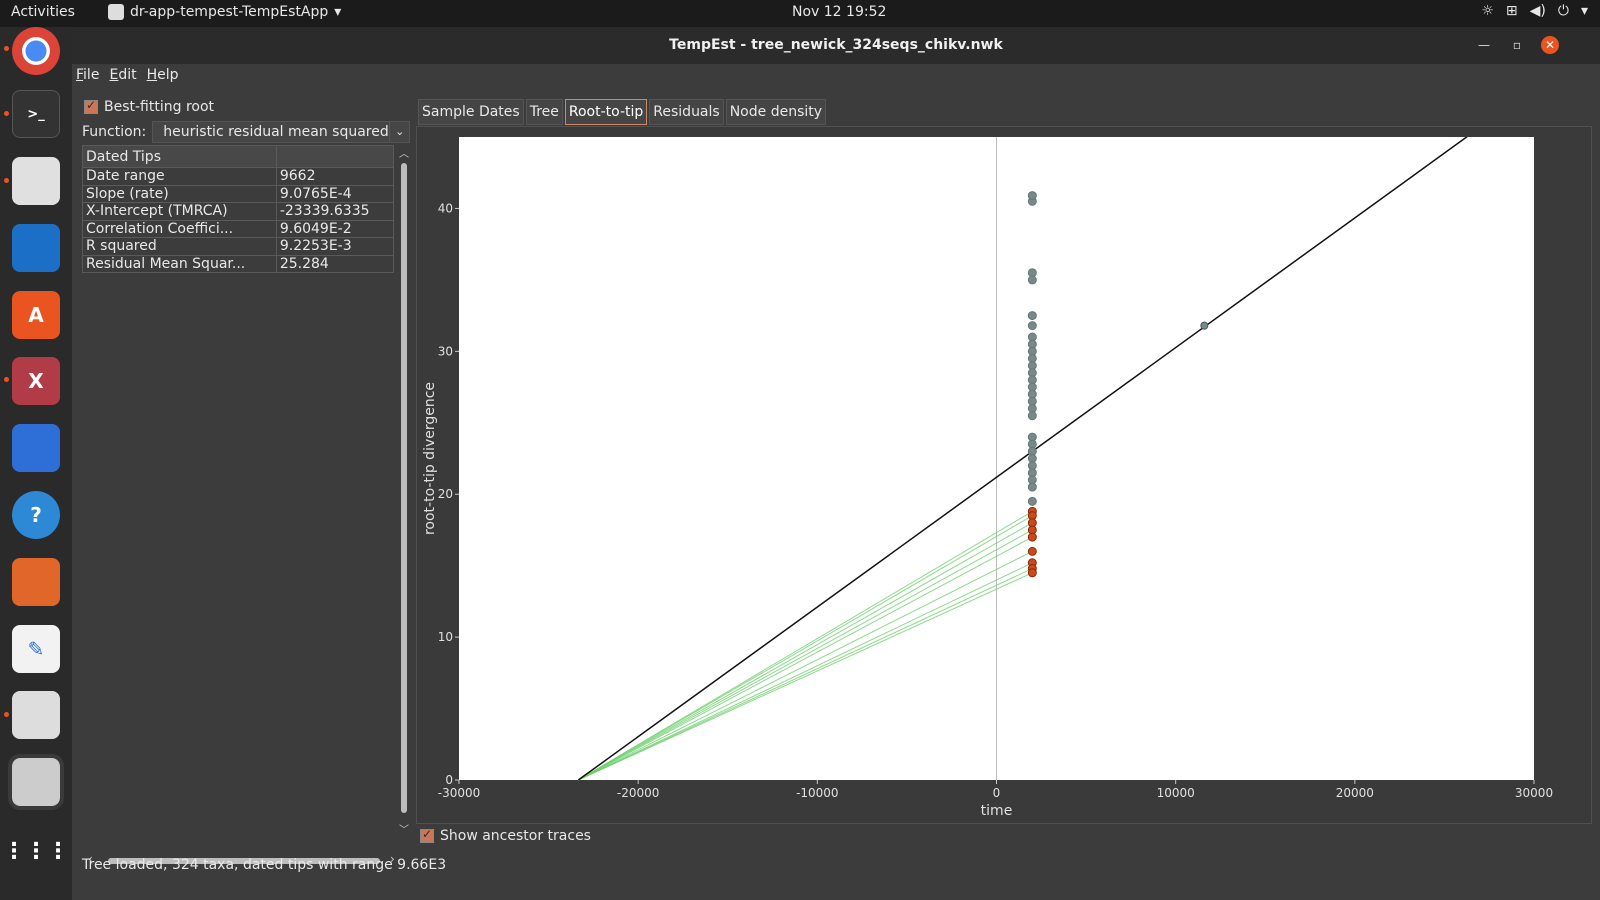 This screenshot has width=1600, height=900. What do you see at coordinates (686, 112) in the screenshot?
I see `tab-residuals: Residuals` at bounding box center [686, 112].